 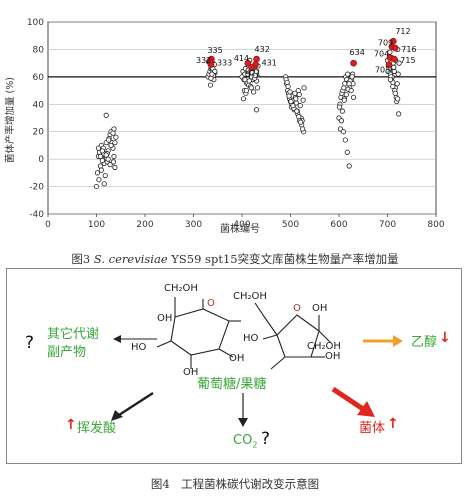 What do you see at coordinates (30, 343) in the screenshot?
I see `byproducts-question-mark: ?` at bounding box center [30, 343].